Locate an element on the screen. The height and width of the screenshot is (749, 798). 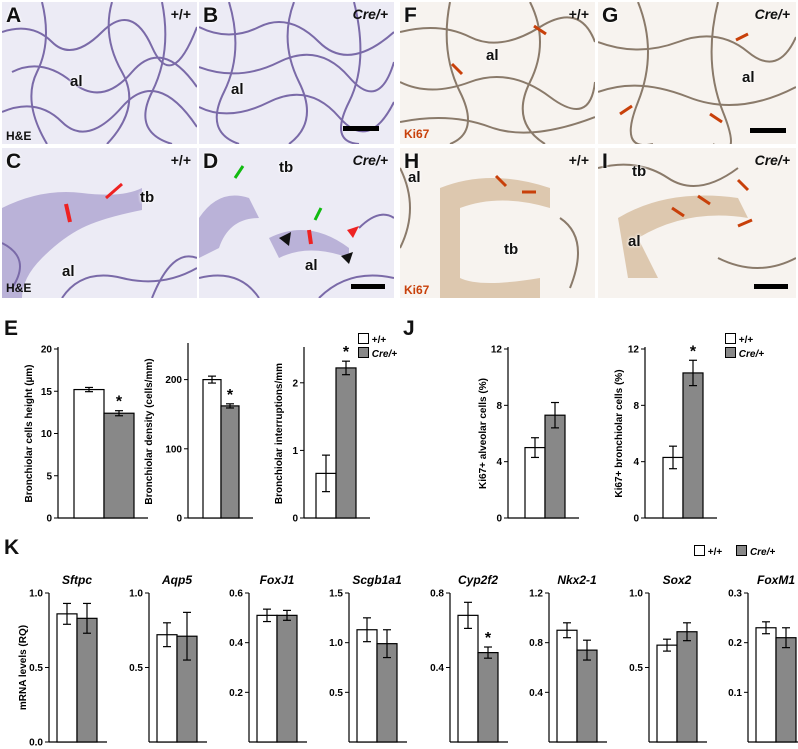
micrograph-F: F +/+ al Ki67 is located at coordinates (497, 73).